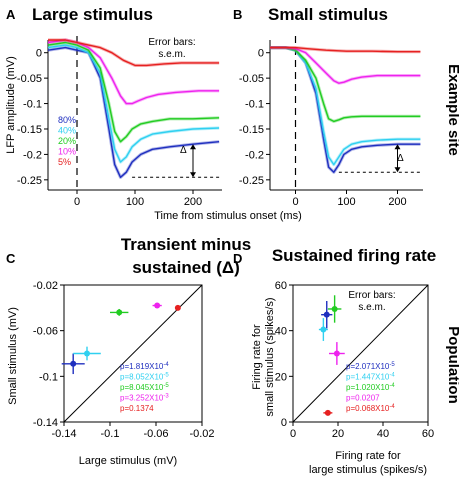 The height and width of the screenshot is (482, 459). I want to click on panel-c-pvalue-base: p=8.045X10, so click(142, 387).